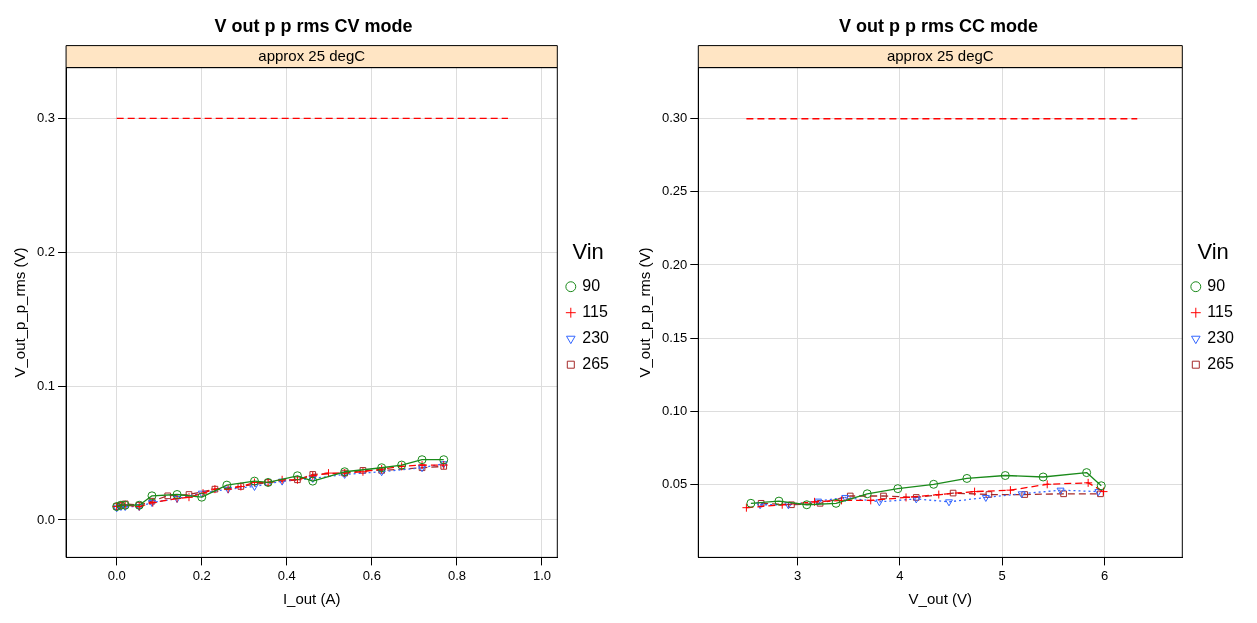 Image resolution: width=1257 pixels, height=623 pixels. Describe the element at coordinates (311, 599) in the screenshot. I see `x-axis-title: I_out (A)` at that location.